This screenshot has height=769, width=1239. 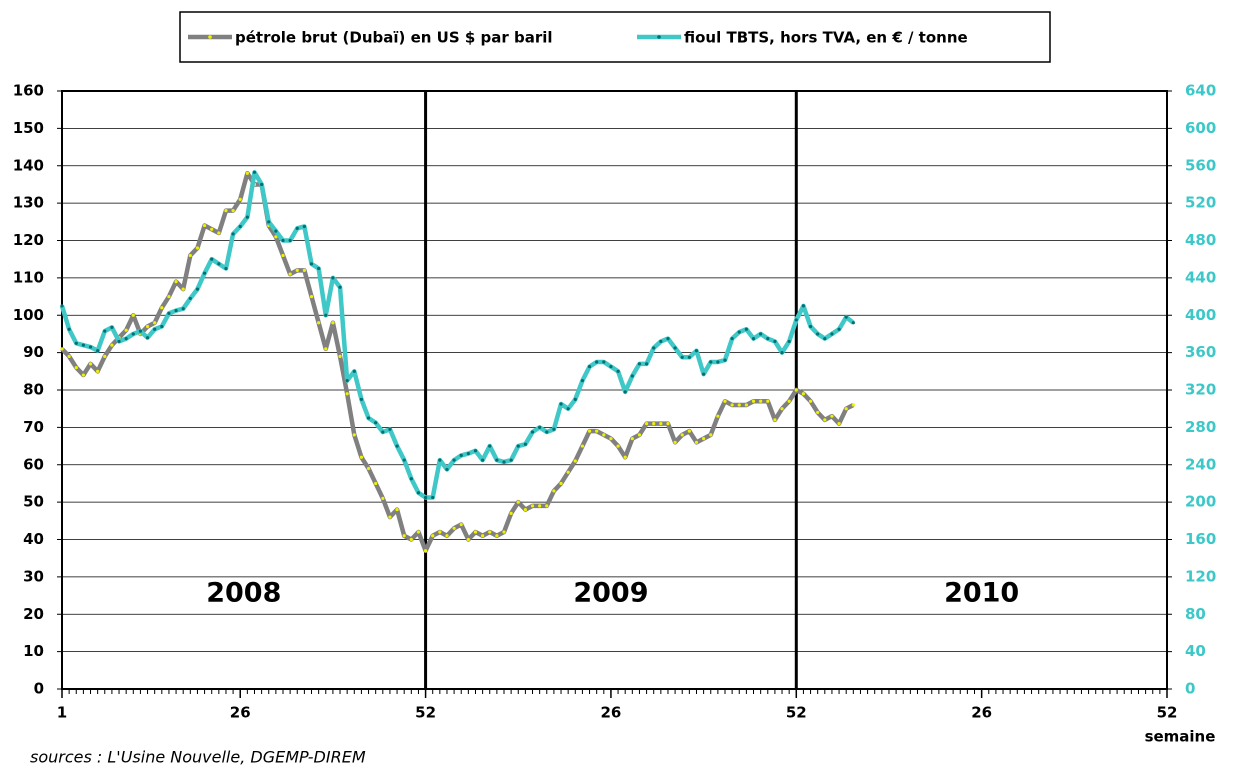 What do you see at coordinates (28, 240) in the screenshot?
I see `y-tick-label: 120` at bounding box center [28, 240].